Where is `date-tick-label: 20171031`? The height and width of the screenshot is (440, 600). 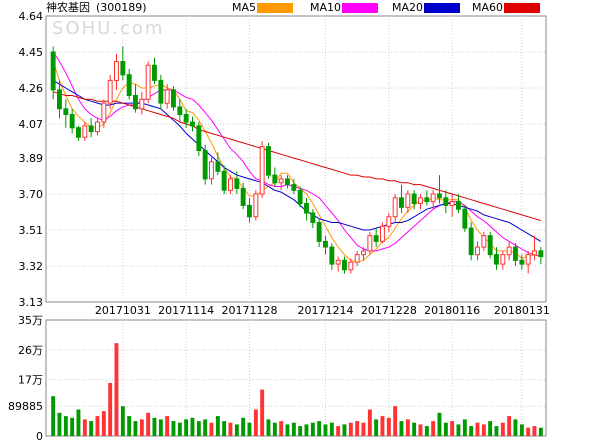
date-tick-label: 20171031 is located at coordinates (123, 310).